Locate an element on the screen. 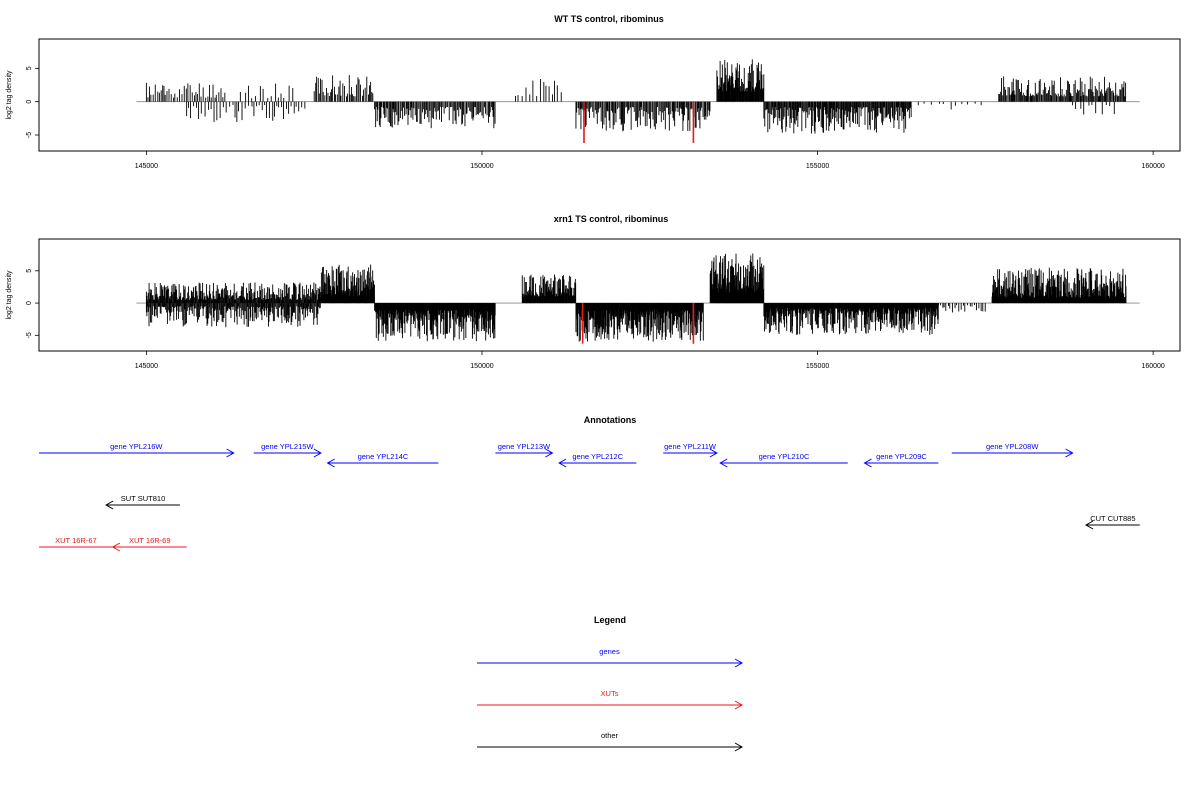 This screenshot has width=1200, height=800. annotation-feature: CUT CUT885 is located at coordinates (1112, 522).